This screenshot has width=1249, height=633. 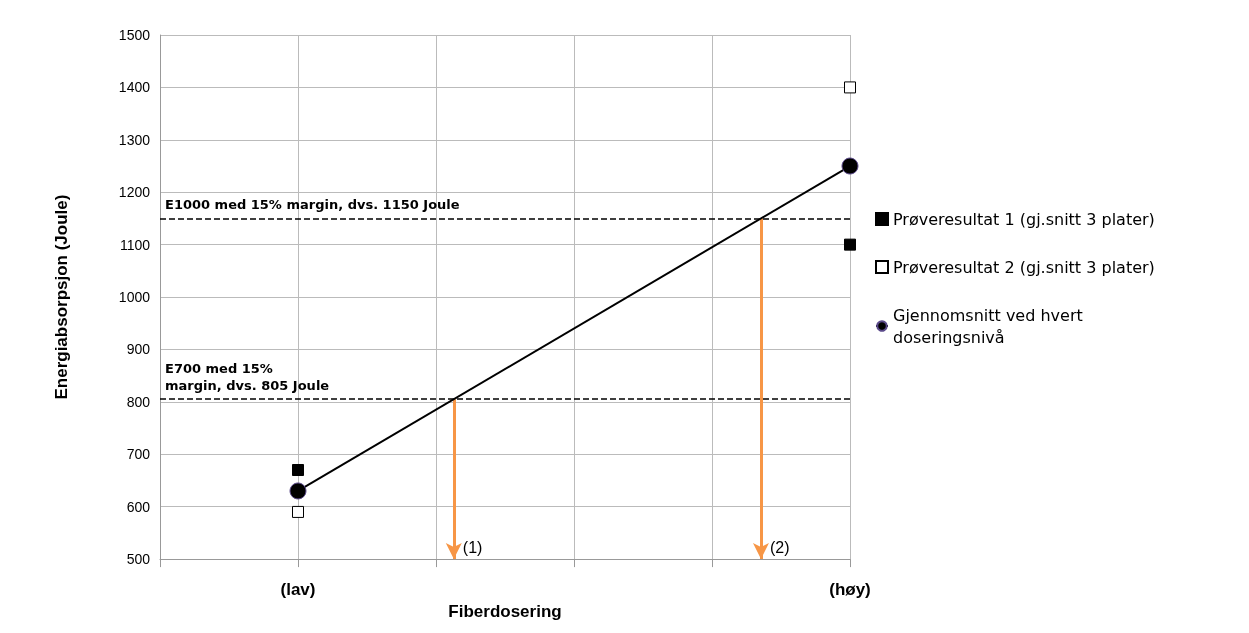 I want to click on legend-label: Prøveresultat 2 (gj.snitt 3 plater), so click(x=1024, y=267).